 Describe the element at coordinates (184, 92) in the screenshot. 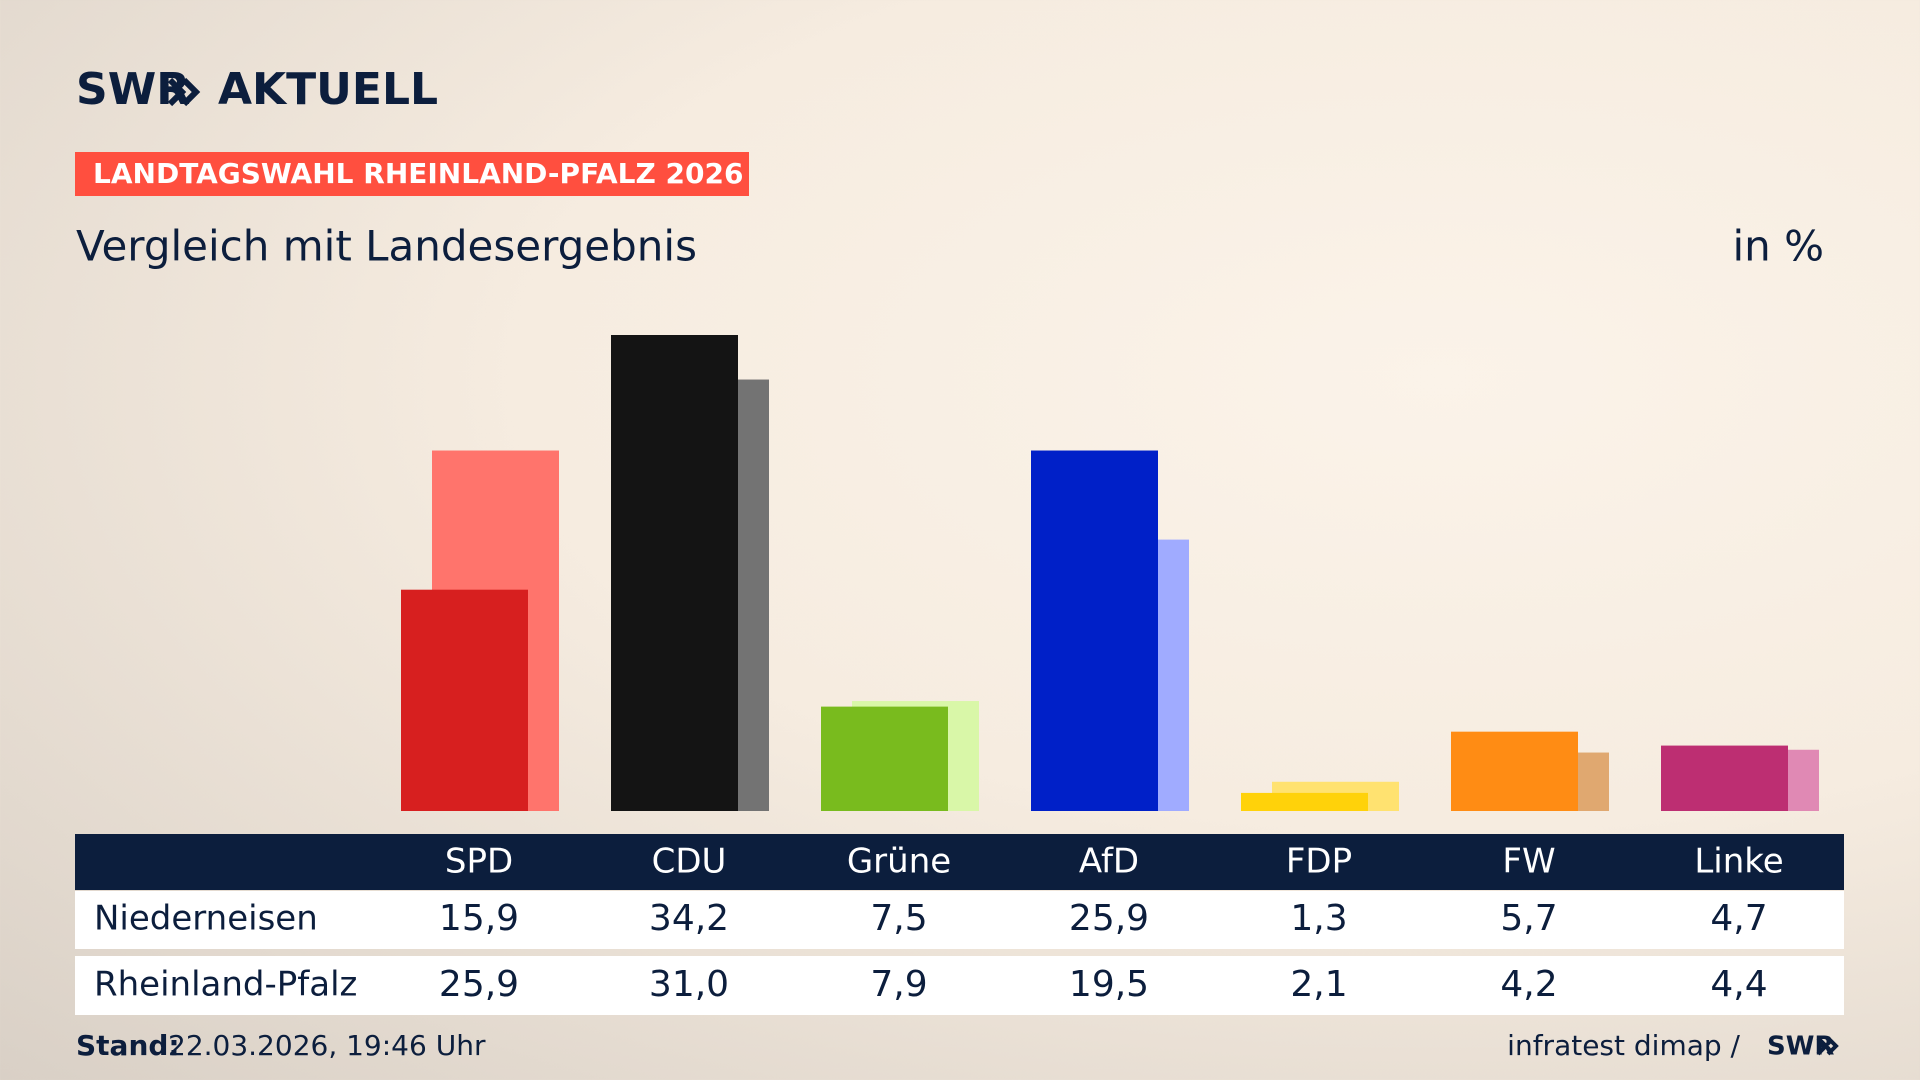

I see `brand-chevrons` at that location.